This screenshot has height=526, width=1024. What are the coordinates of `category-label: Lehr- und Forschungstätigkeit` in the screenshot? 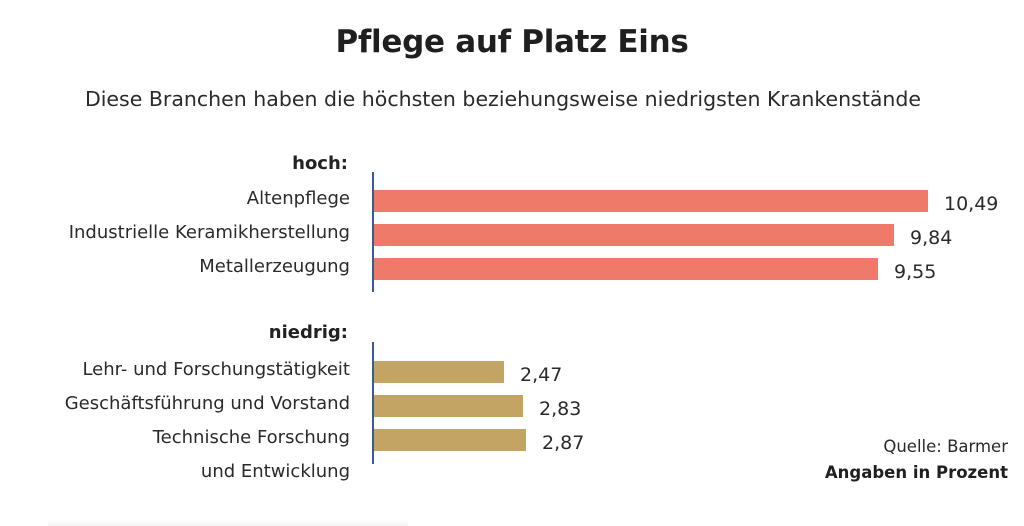 It's located at (216, 369).